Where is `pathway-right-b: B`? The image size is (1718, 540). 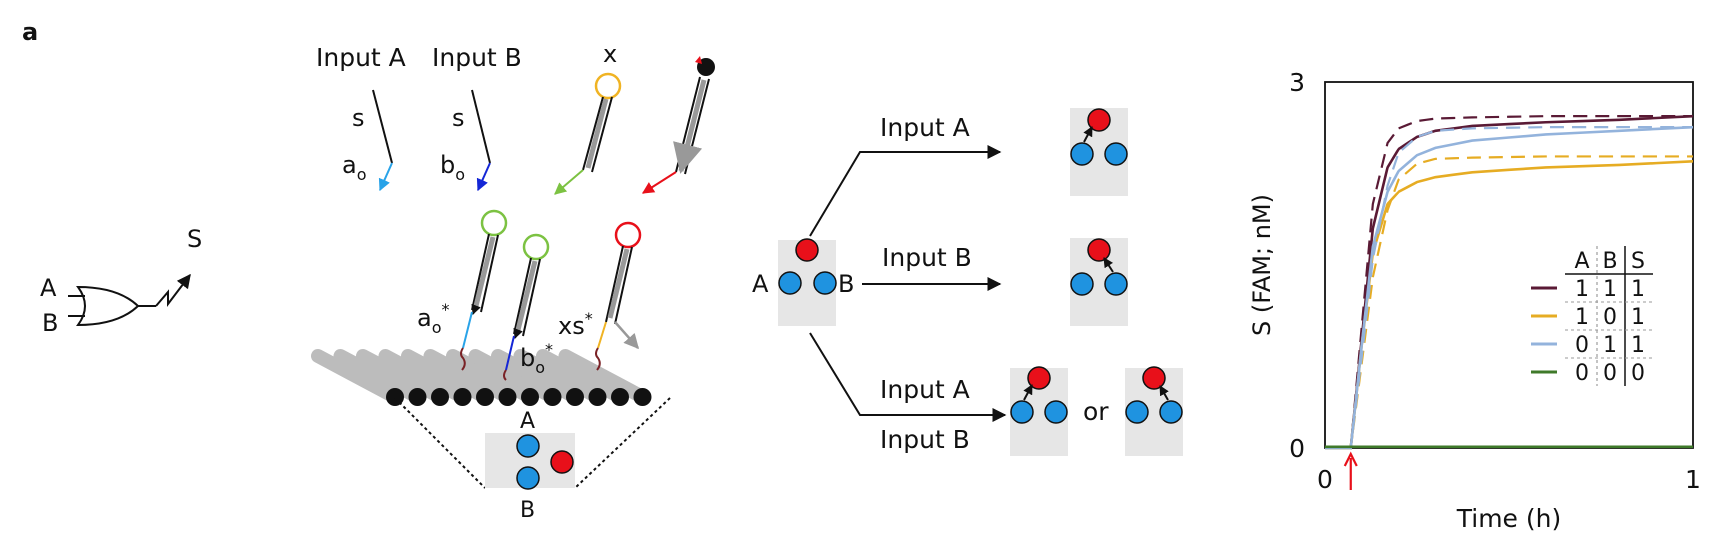
pathway-right-b: B is located at coordinates (846, 284).